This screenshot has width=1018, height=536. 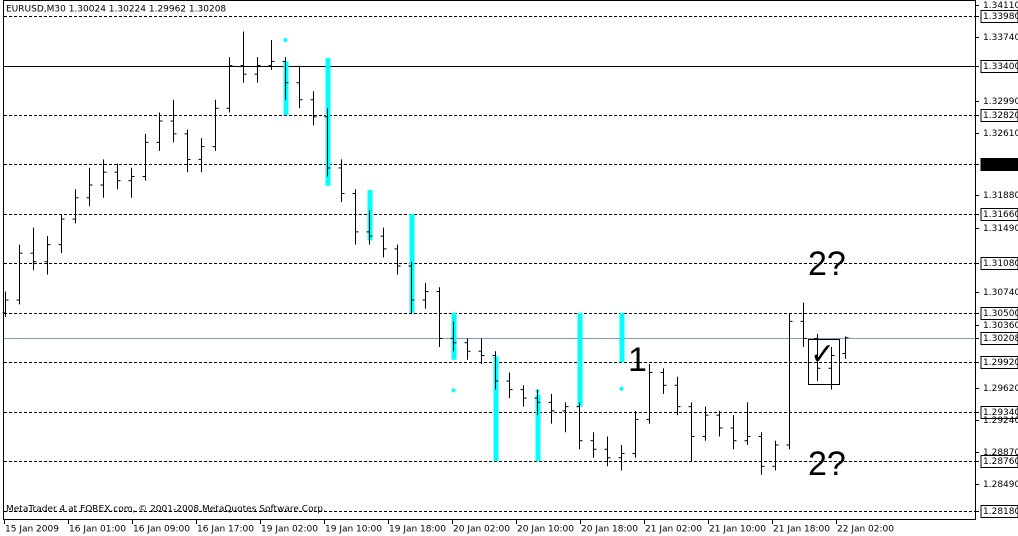 I want to click on x-tick-label: 21 Jan 02:00, so click(x=673, y=530).